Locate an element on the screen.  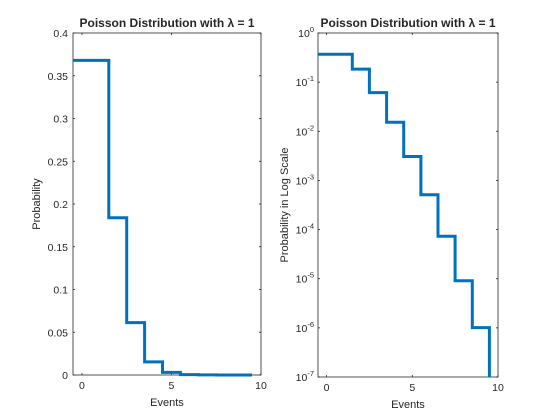
y-tick-label: 10⁻⁶ is located at coordinates (305, 327).